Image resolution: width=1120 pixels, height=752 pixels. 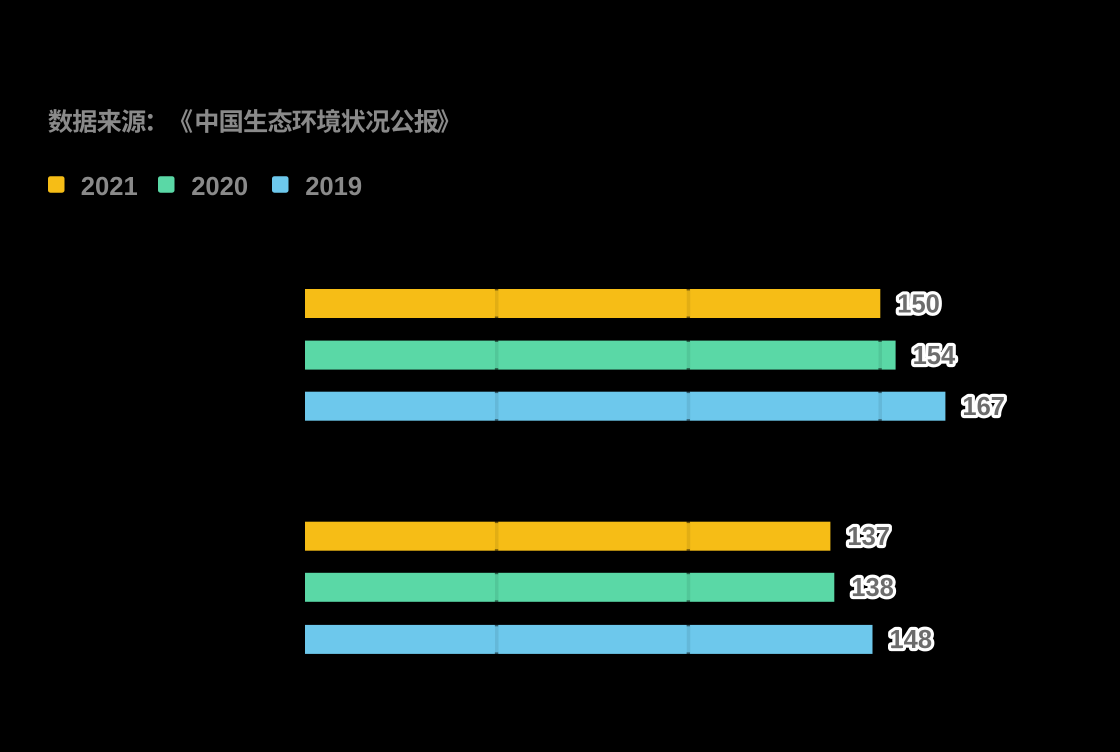 I want to click on svg-text: 2019, so click(x=333, y=187).